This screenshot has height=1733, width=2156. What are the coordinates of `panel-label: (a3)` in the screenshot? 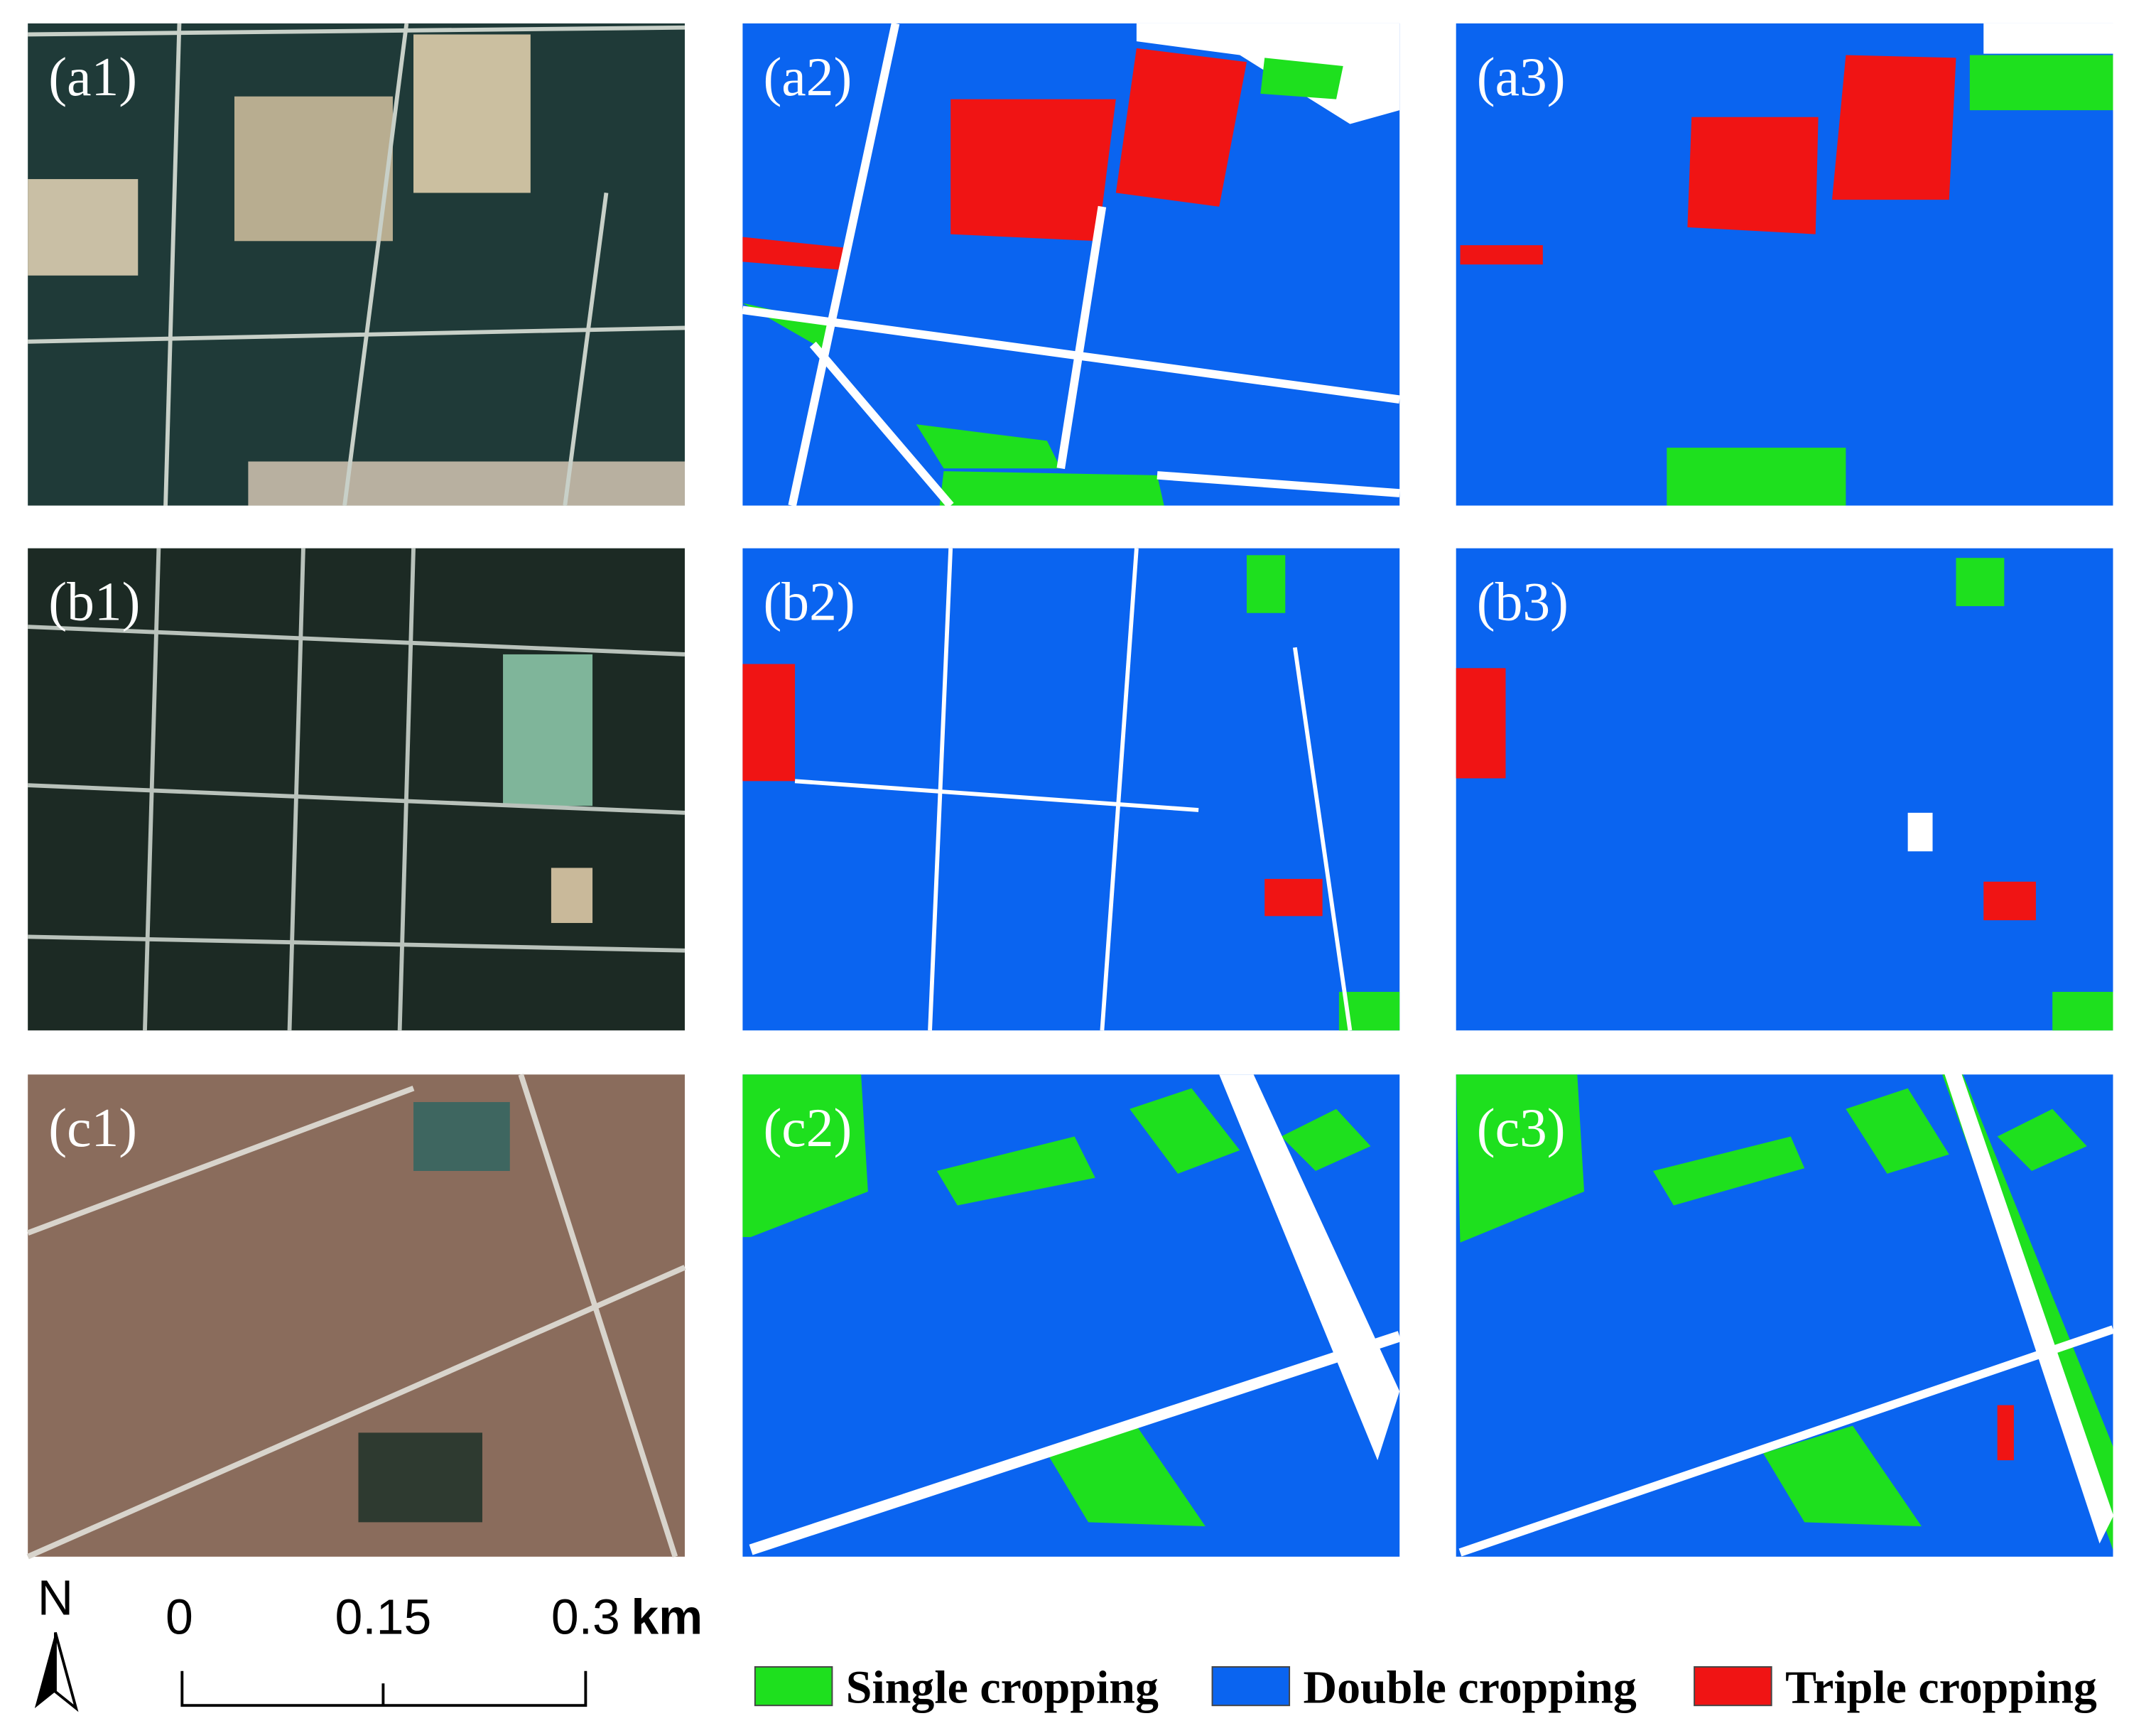 It's located at (1521, 76).